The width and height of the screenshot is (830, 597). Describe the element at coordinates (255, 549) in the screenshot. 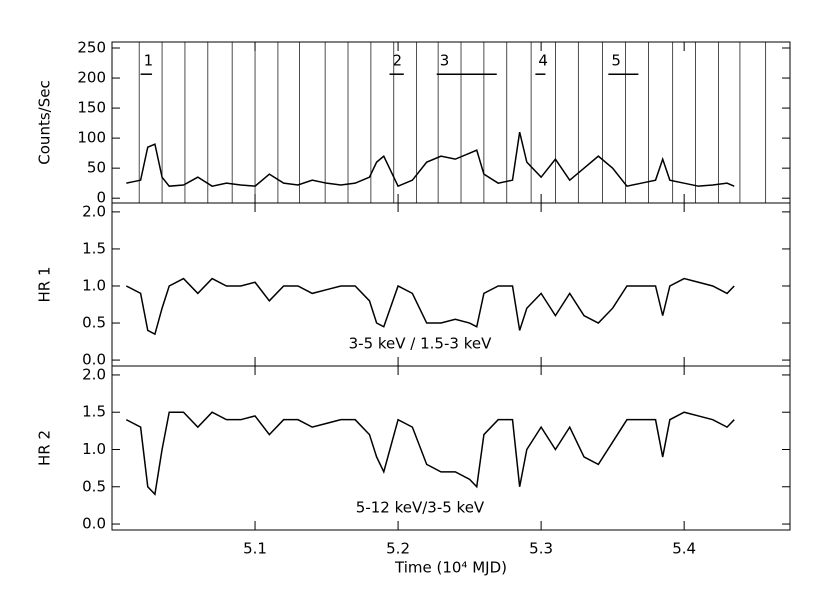

I see `x-tick-label: 5.1` at that location.